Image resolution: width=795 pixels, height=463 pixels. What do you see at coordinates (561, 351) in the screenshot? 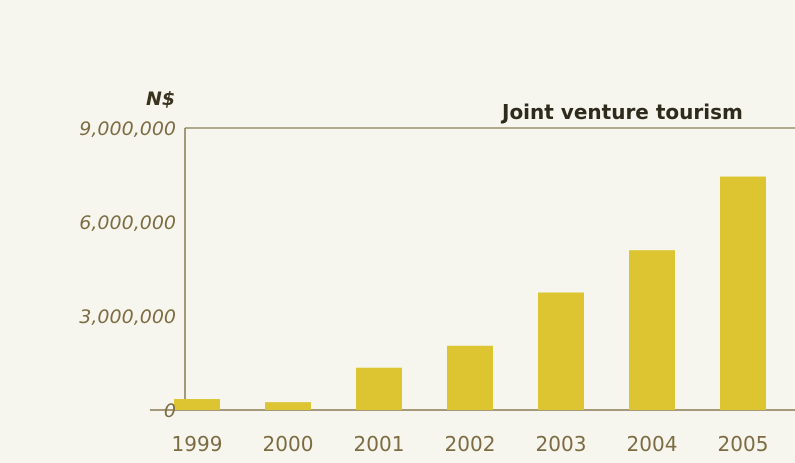
I see `bar-2003` at bounding box center [561, 351].